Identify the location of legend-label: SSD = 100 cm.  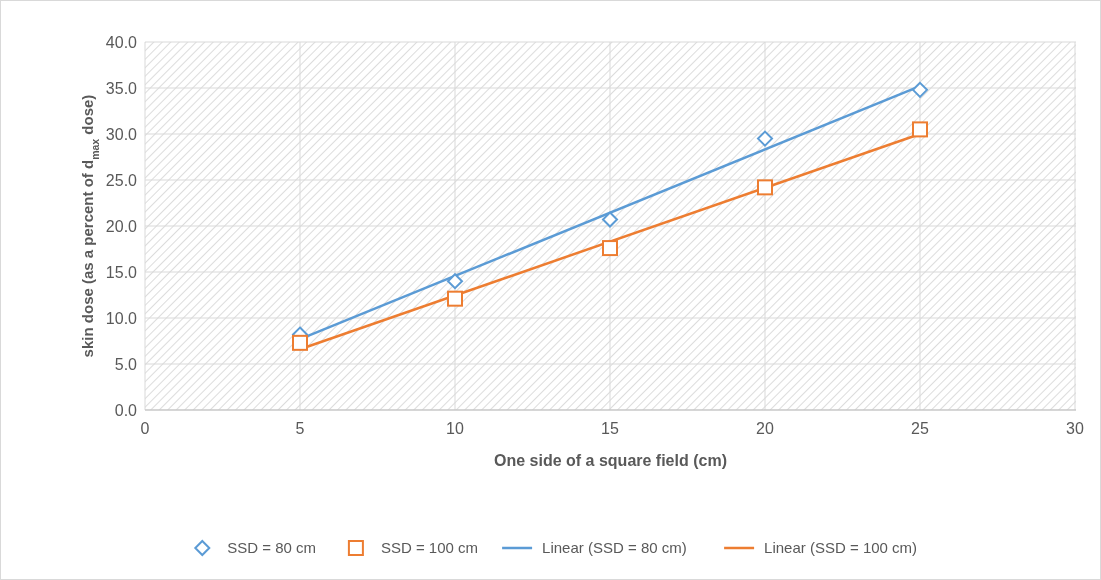
(429, 548).